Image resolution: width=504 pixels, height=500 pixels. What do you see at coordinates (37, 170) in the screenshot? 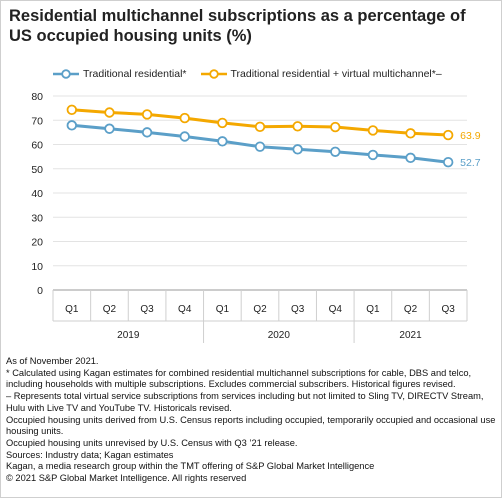
I see `y-tick-label-50: 50` at bounding box center [37, 170].